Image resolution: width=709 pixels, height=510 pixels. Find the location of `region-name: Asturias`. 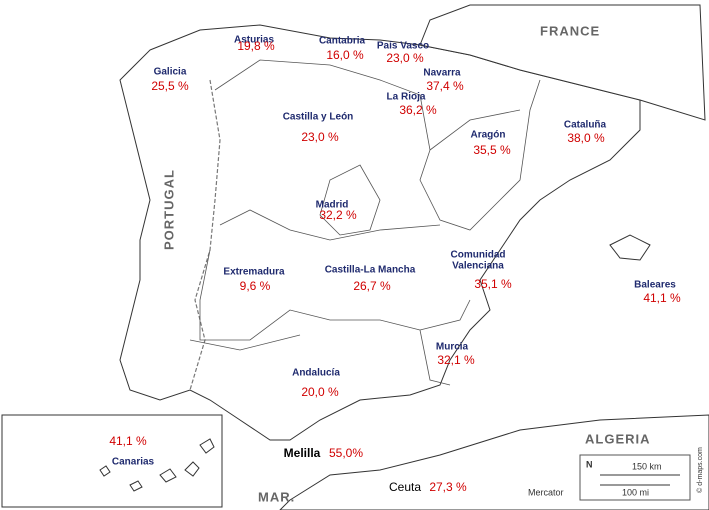

region-name: Asturias is located at coordinates (254, 40).